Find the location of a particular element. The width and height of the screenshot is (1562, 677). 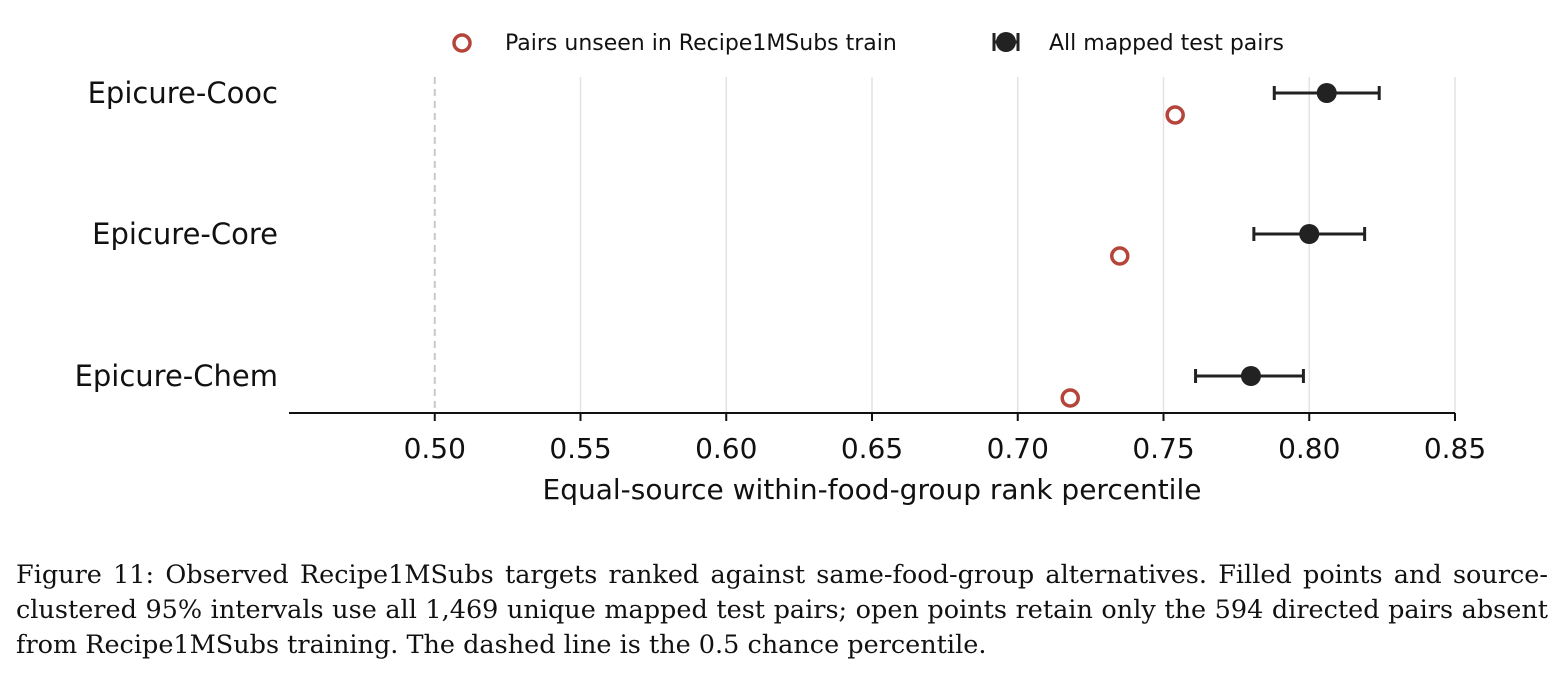

x-tick-label-0.65: 0.65 is located at coordinates (872, 448).